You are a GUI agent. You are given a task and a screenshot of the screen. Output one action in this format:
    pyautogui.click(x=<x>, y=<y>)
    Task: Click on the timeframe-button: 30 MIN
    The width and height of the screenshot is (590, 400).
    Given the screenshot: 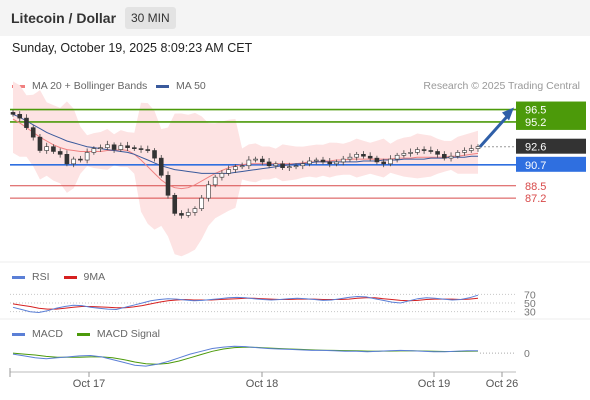 What is the action you would take?
    pyautogui.click(x=150, y=18)
    